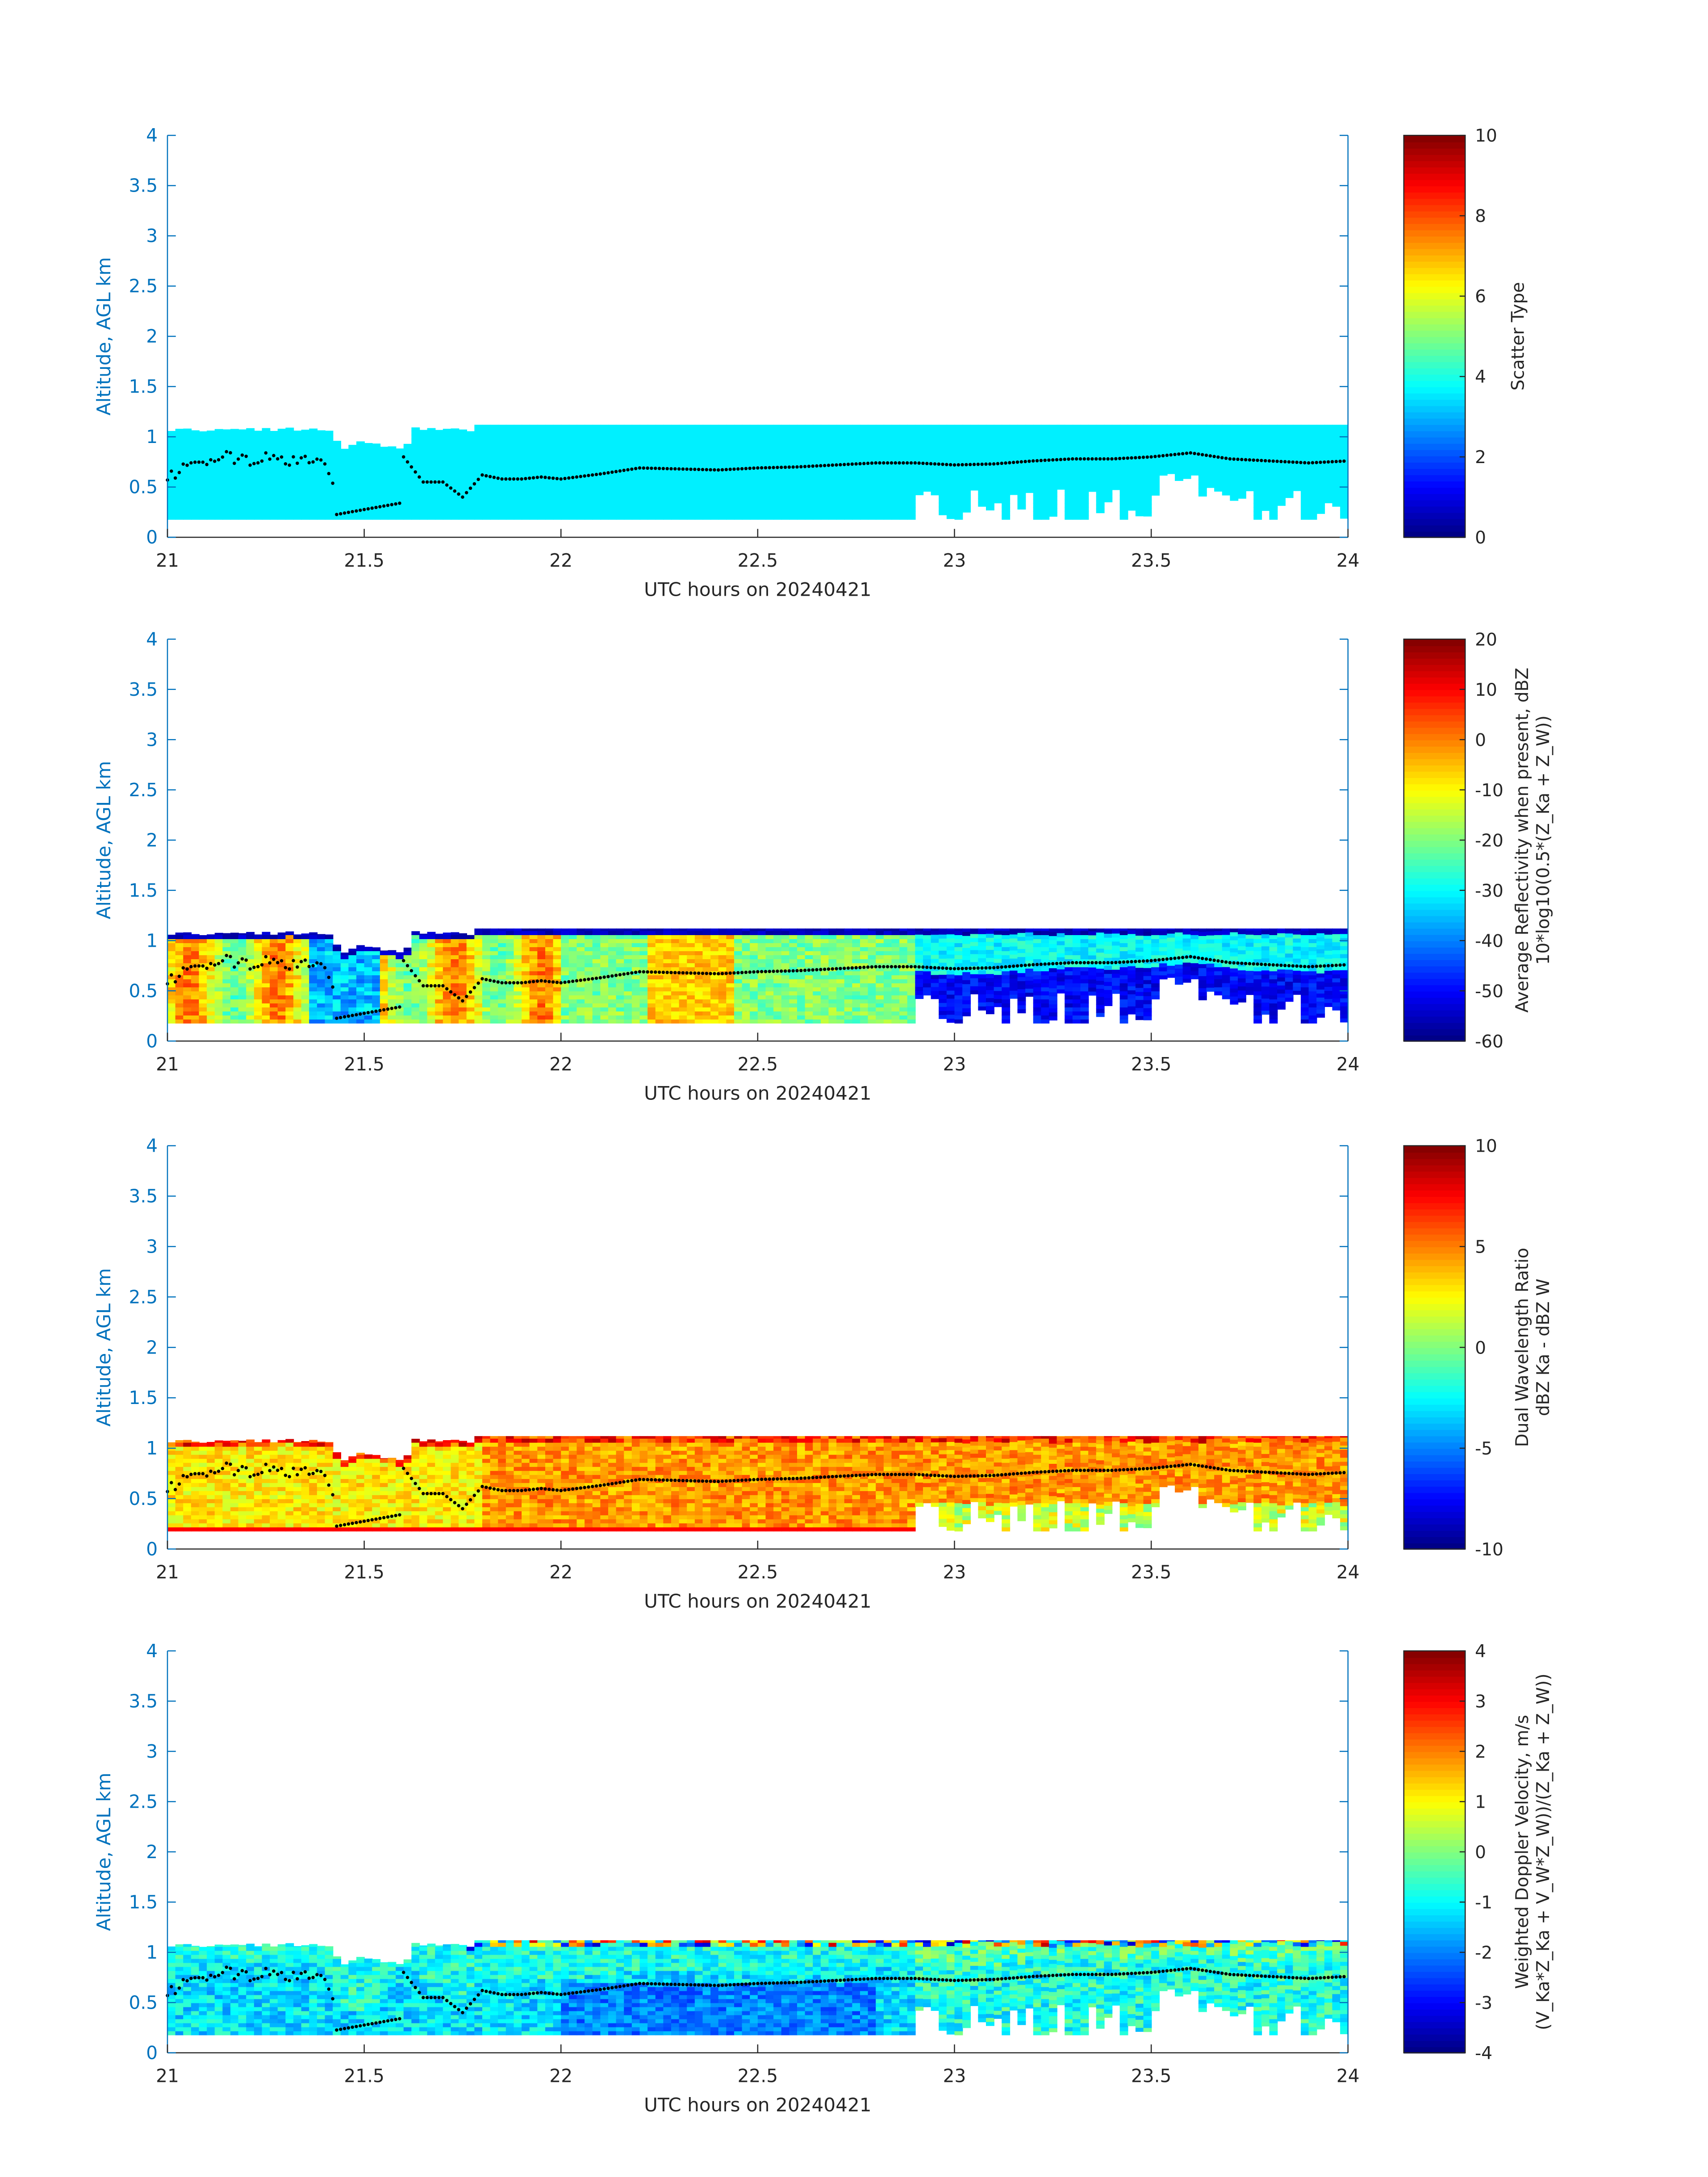 The image size is (1708, 2177). Describe the element at coordinates (152, 336) in the screenshot. I see `y-tick-label: 2` at that location.